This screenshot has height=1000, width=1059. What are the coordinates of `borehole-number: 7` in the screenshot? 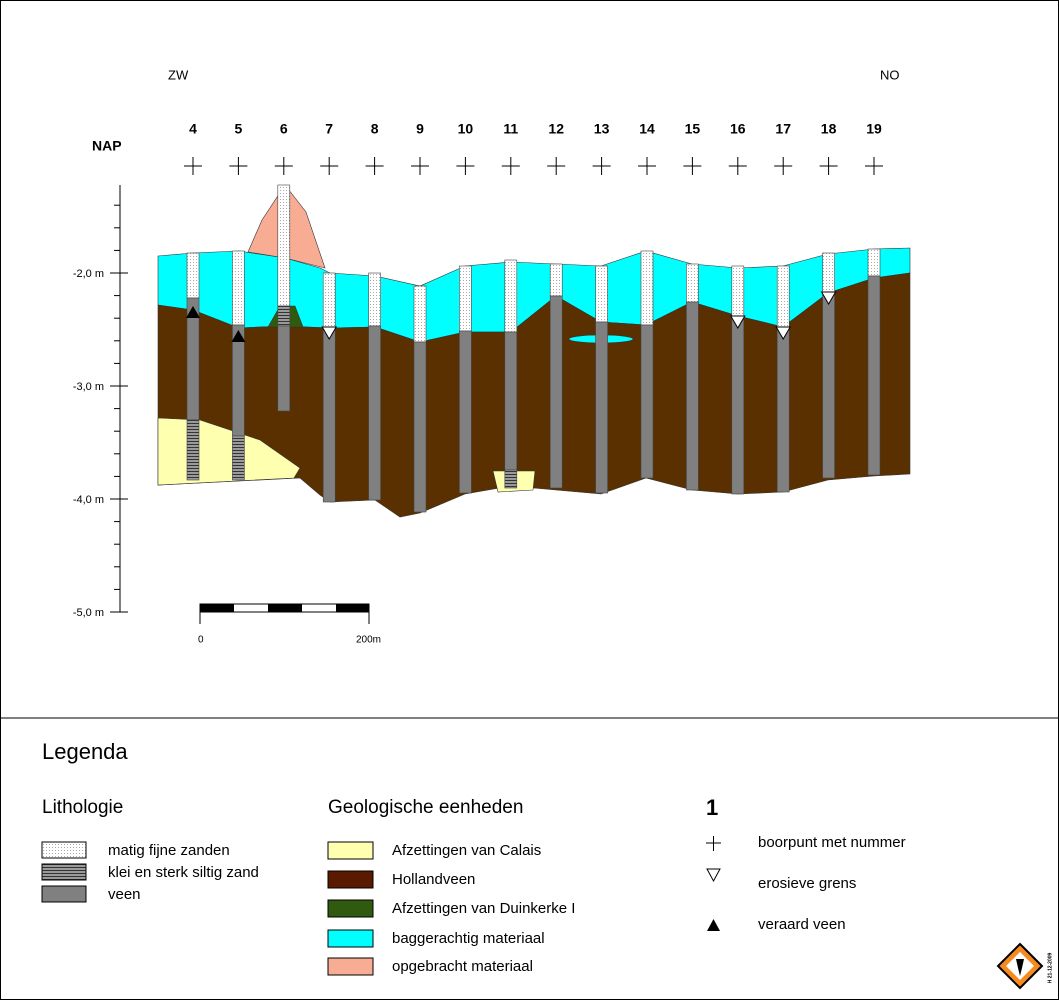 It's located at (329, 129).